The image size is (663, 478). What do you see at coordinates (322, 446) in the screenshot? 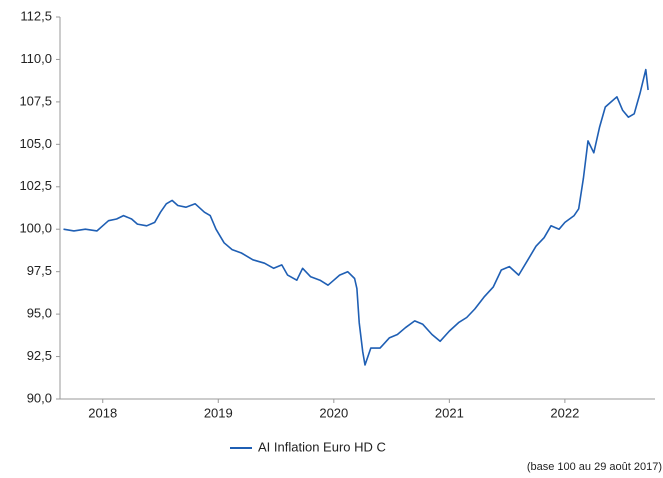
I see `legend-label: AI Inflation Euro HD C` at bounding box center [322, 446].